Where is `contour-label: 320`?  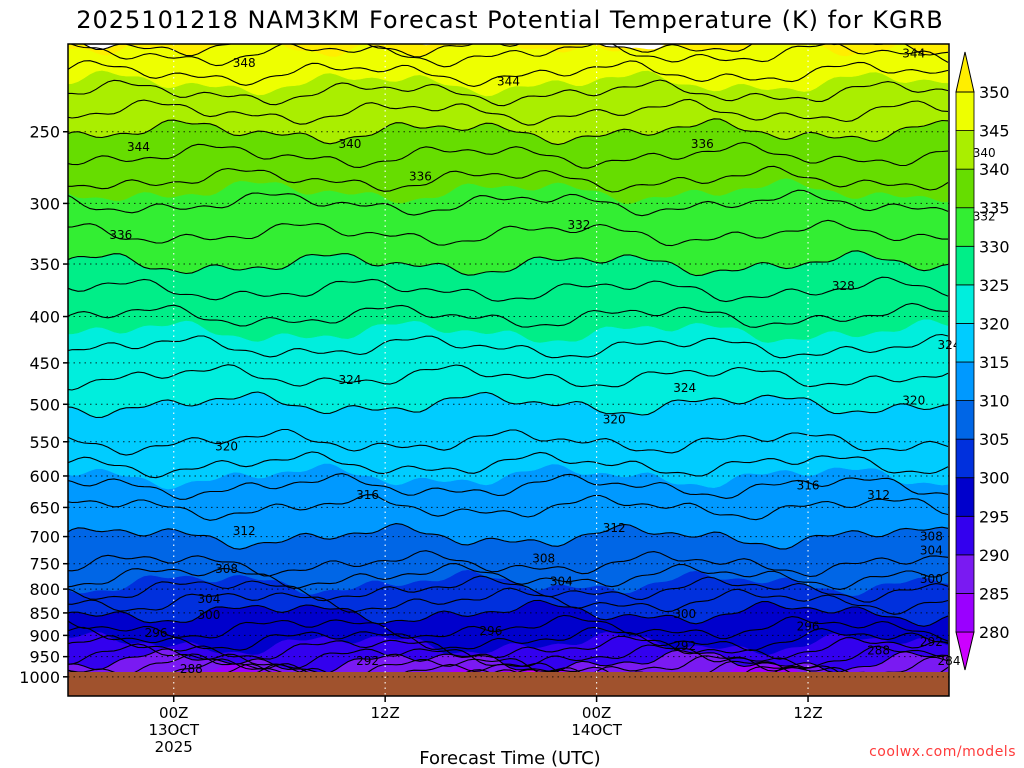
contour-label: 320 is located at coordinates (226, 447).